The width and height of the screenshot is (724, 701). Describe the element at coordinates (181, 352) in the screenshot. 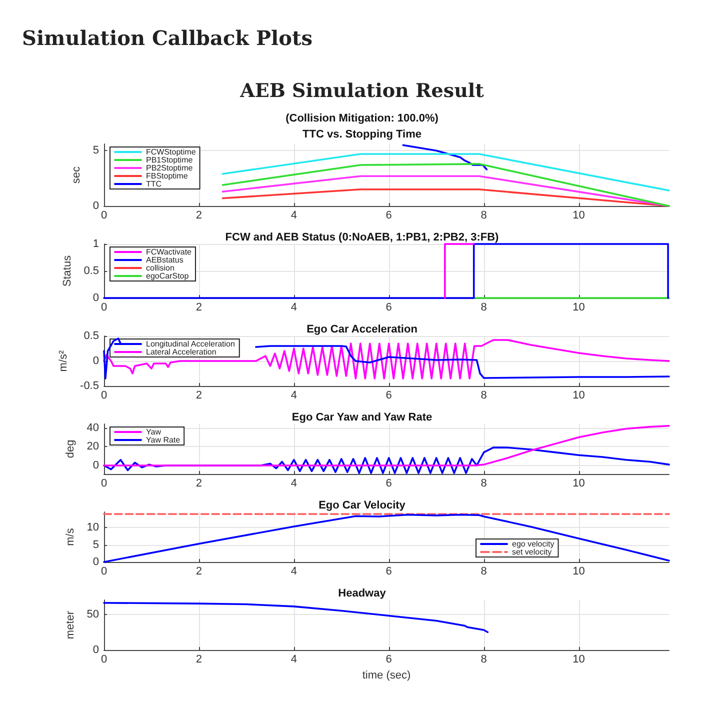

I see `legend-label: Lateral Acceleration` at that location.